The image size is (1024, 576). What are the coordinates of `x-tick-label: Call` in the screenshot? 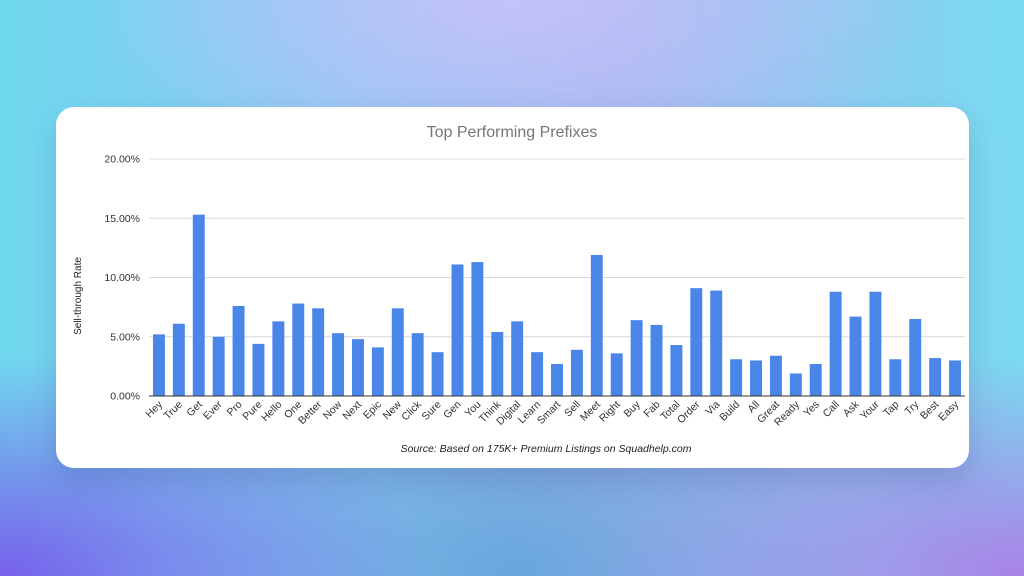 It's located at (830, 409).